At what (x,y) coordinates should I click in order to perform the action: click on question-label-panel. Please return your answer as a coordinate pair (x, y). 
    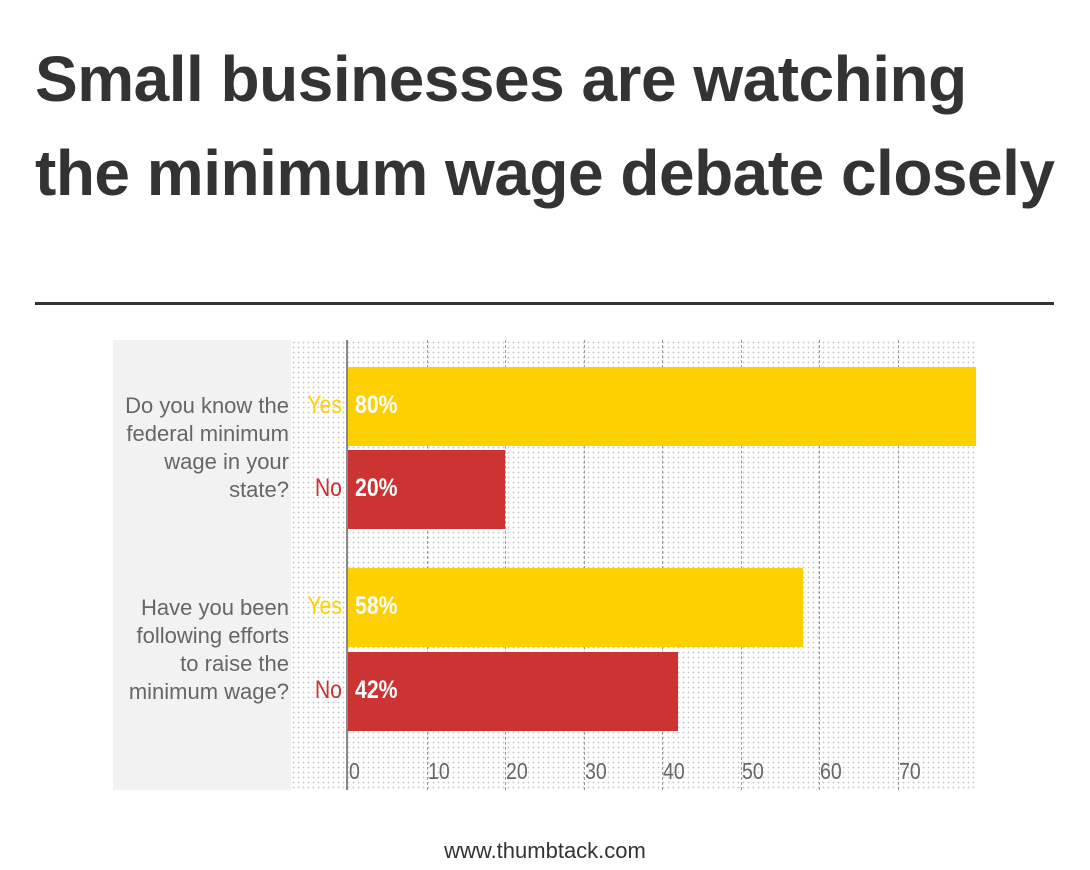
    Looking at the image, I should click on (202, 565).